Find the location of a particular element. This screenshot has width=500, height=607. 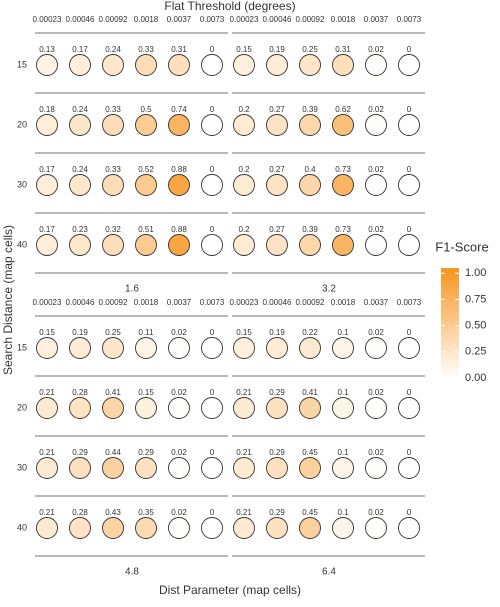

value-label: 0.43 is located at coordinates (113, 512).